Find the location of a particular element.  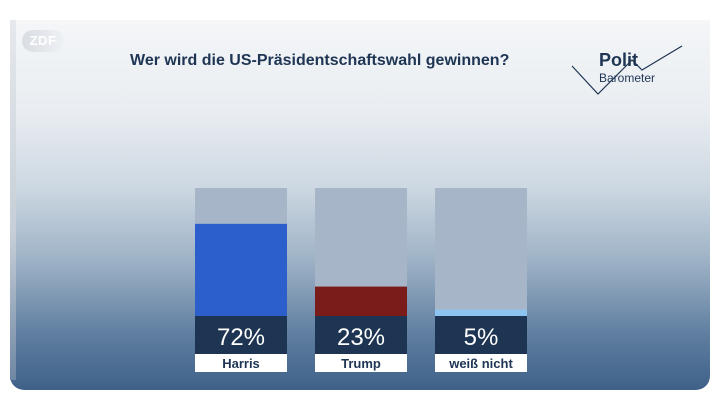

brand-barometer: Barometer is located at coordinates (627, 78).